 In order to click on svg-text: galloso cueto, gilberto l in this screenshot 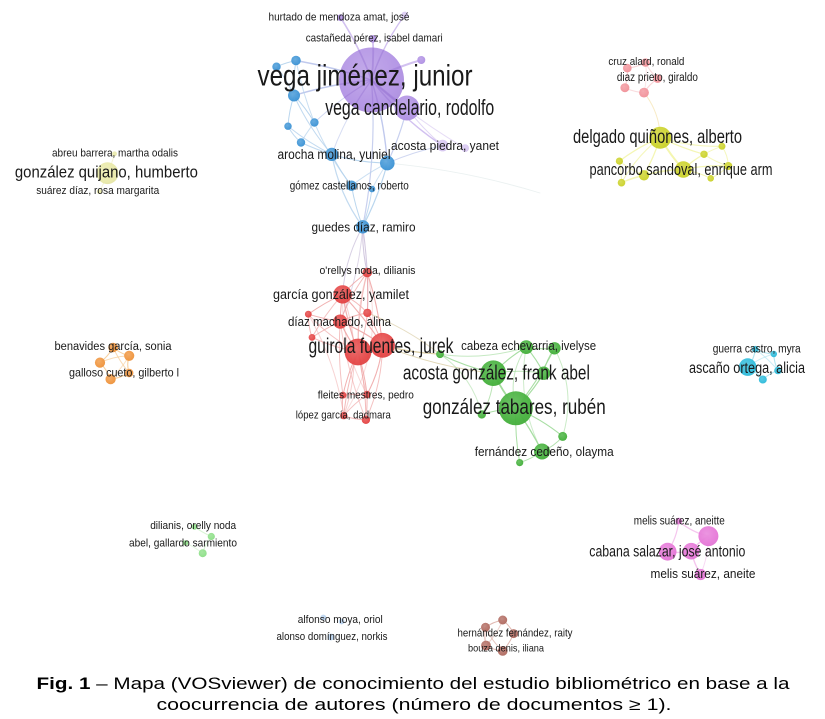, I will do `click(124, 373)`.